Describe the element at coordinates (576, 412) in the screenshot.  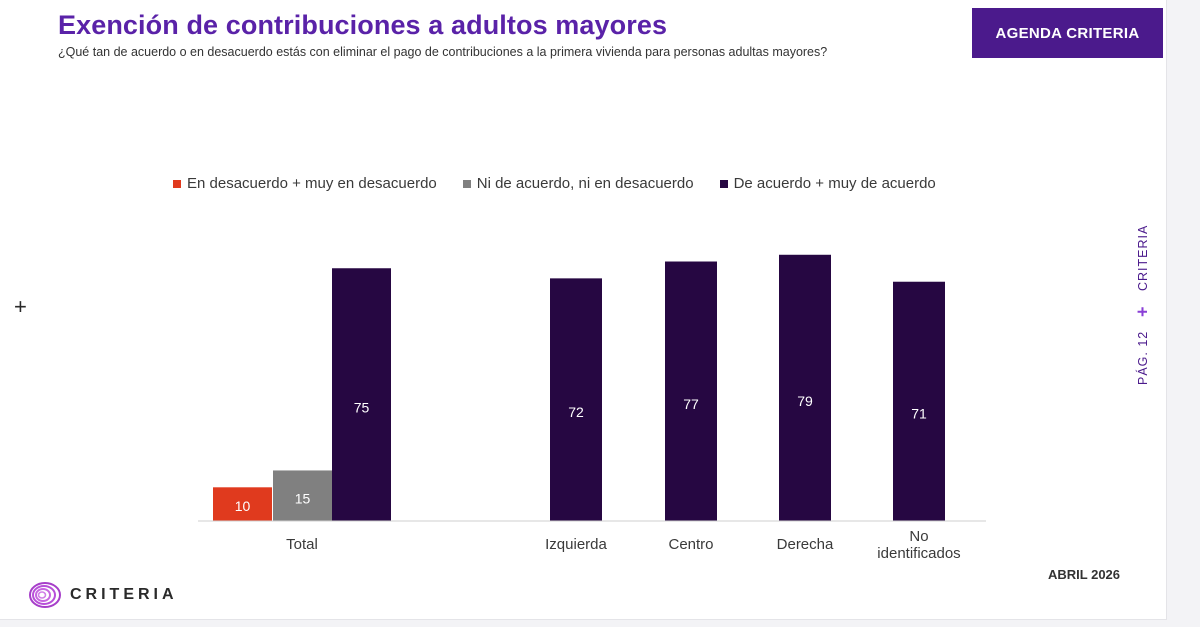
I see `bar-value-label-izquierda-0: 72` at that location.